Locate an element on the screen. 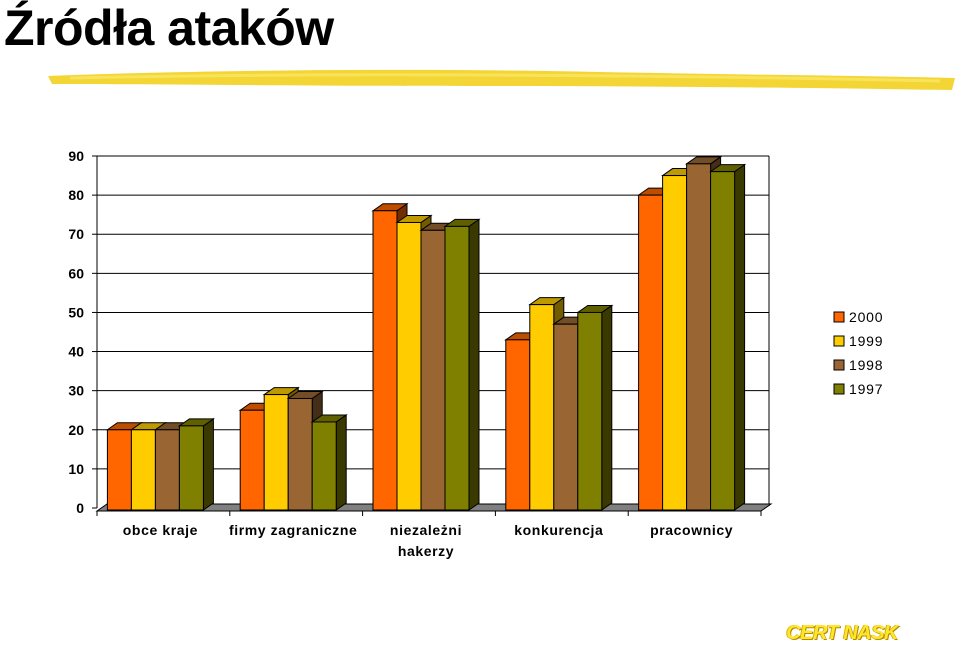 This screenshot has width=960, height=647. y-tick-label: 90 is located at coordinates (76, 156).